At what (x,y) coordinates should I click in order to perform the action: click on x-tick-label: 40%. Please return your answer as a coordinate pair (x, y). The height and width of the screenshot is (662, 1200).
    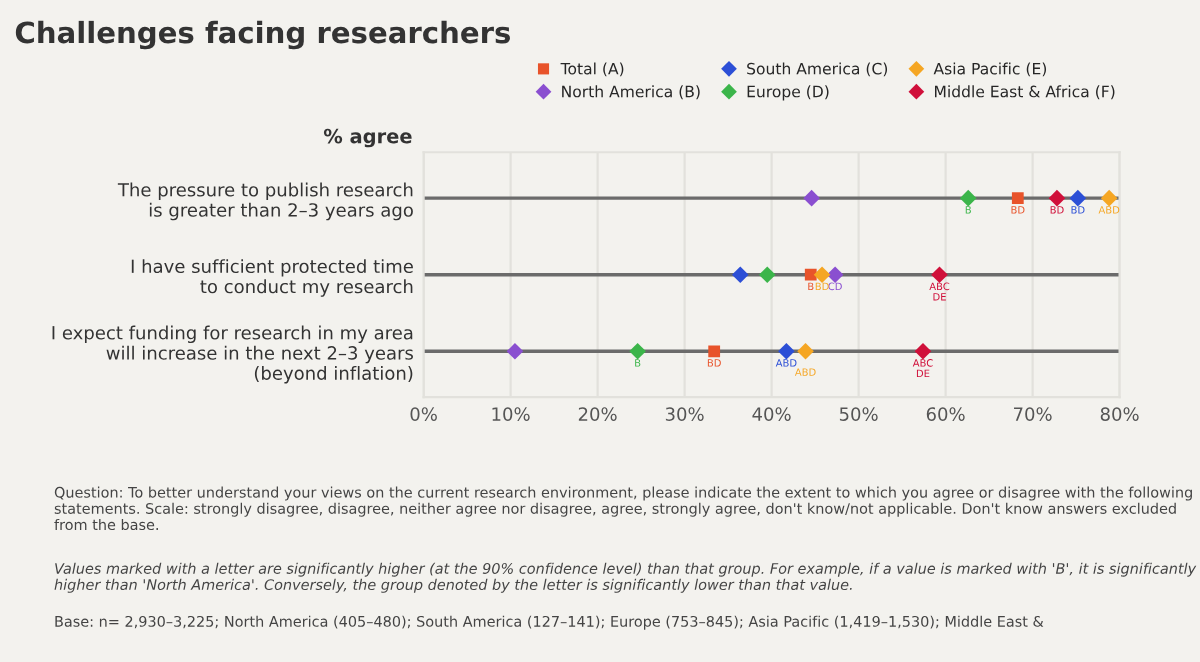
    Looking at the image, I should click on (771, 414).